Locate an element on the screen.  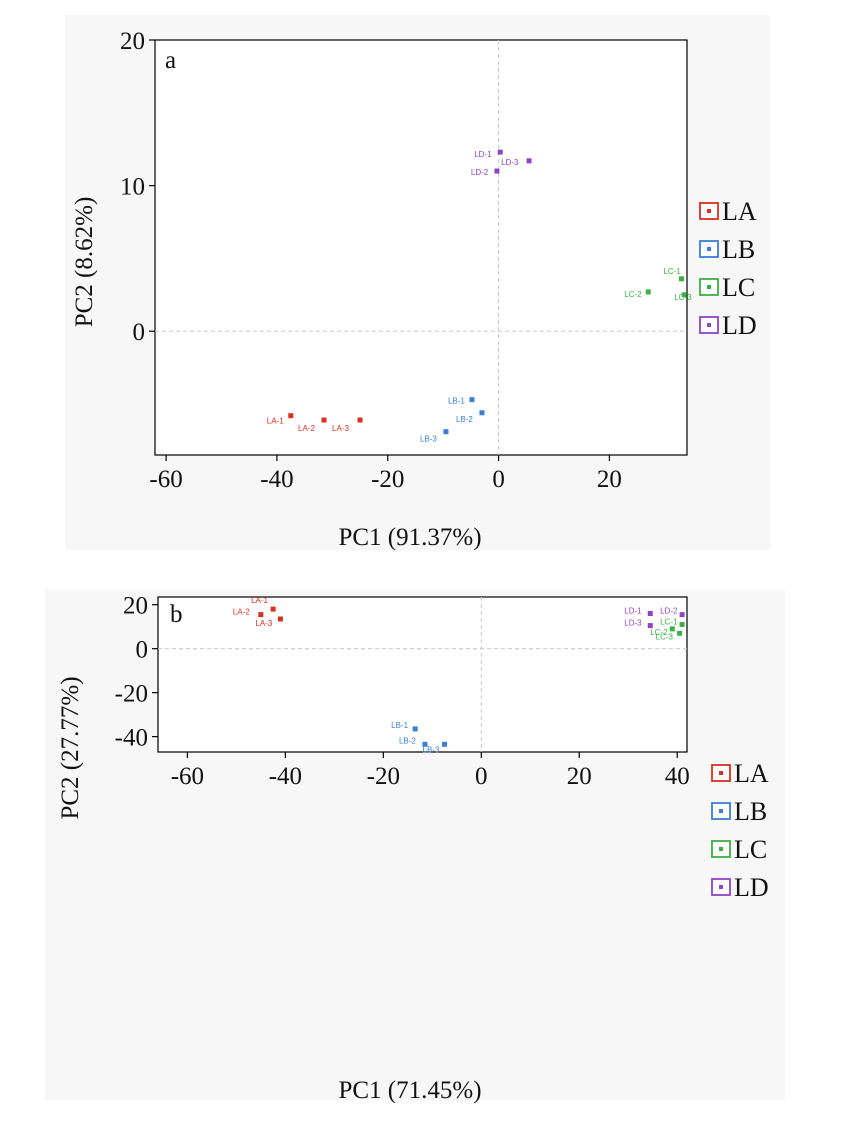
y-tick-label: 10 is located at coordinates (132, 187).